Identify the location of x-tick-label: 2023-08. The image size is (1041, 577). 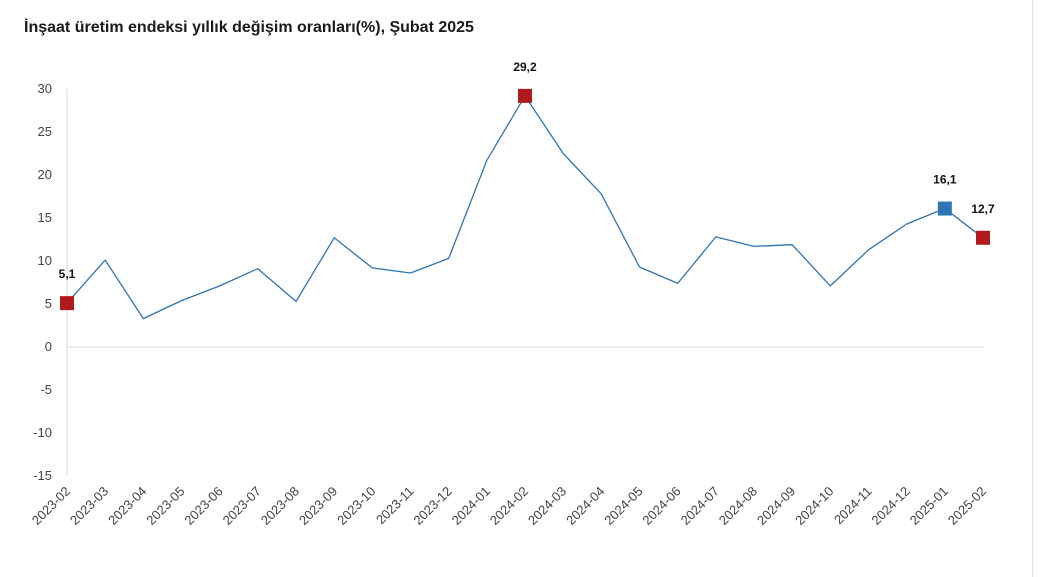
(280, 506).